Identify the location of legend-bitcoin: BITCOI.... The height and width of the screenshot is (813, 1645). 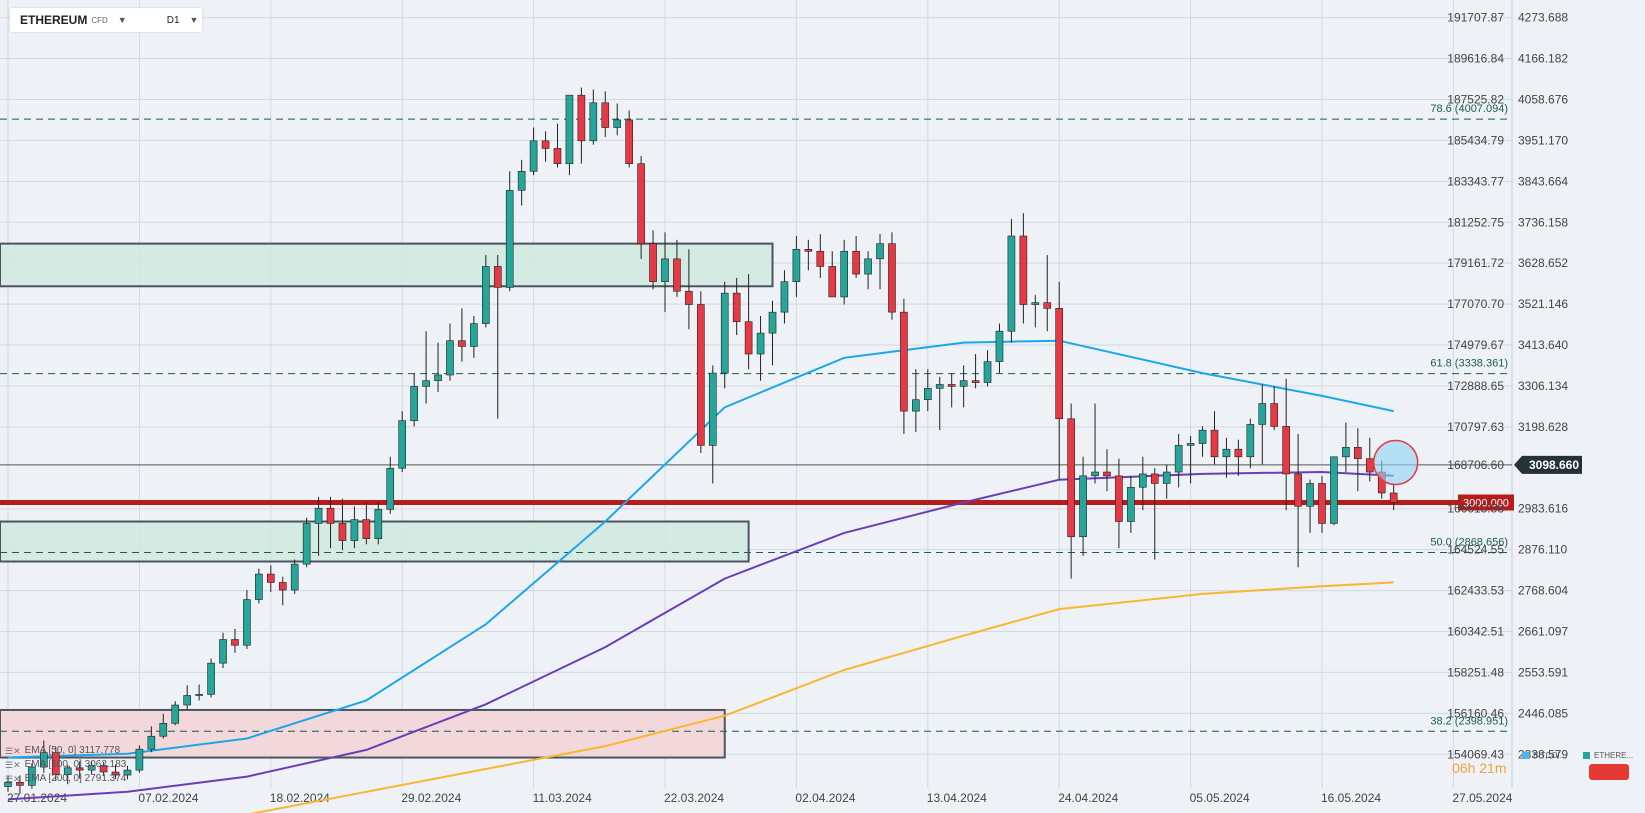
(1544, 755).